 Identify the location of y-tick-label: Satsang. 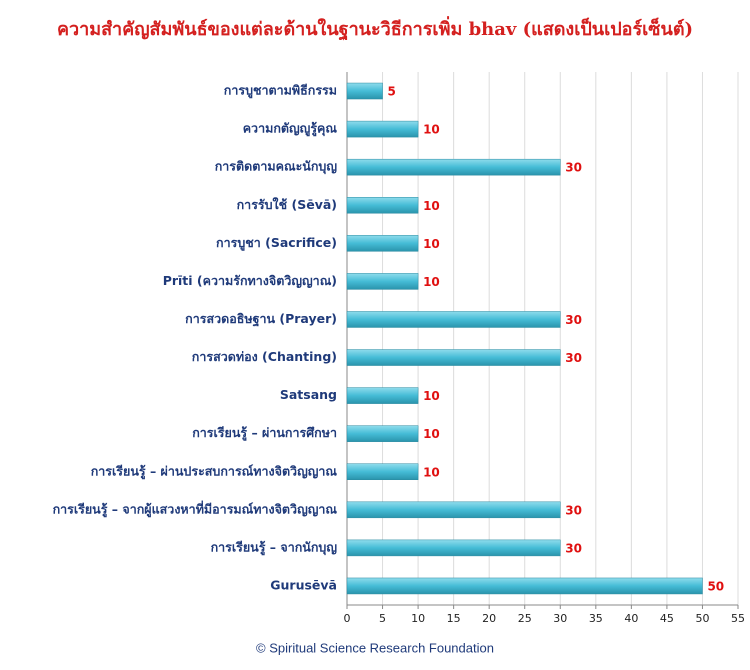
(308, 394).